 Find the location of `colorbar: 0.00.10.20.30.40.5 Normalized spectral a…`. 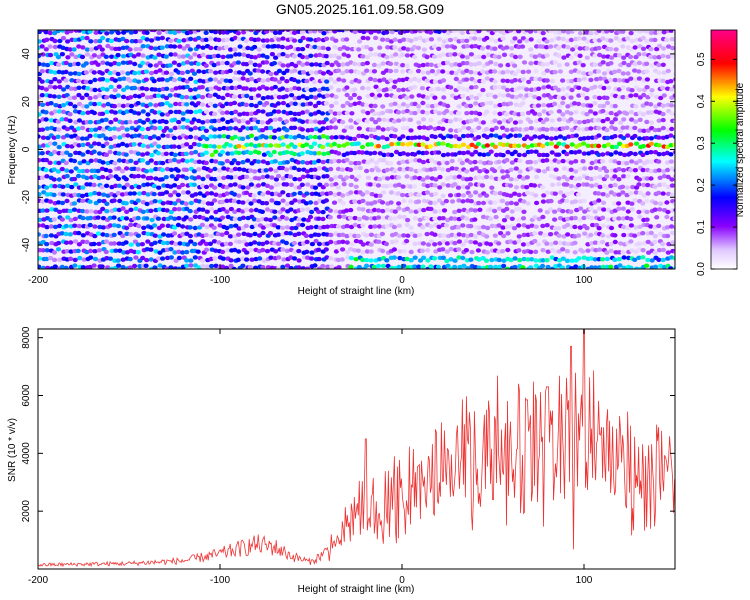

colorbar: 0.00.10.20.30.40.5 Normalized spectral a… is located at coordinates (721, 152).